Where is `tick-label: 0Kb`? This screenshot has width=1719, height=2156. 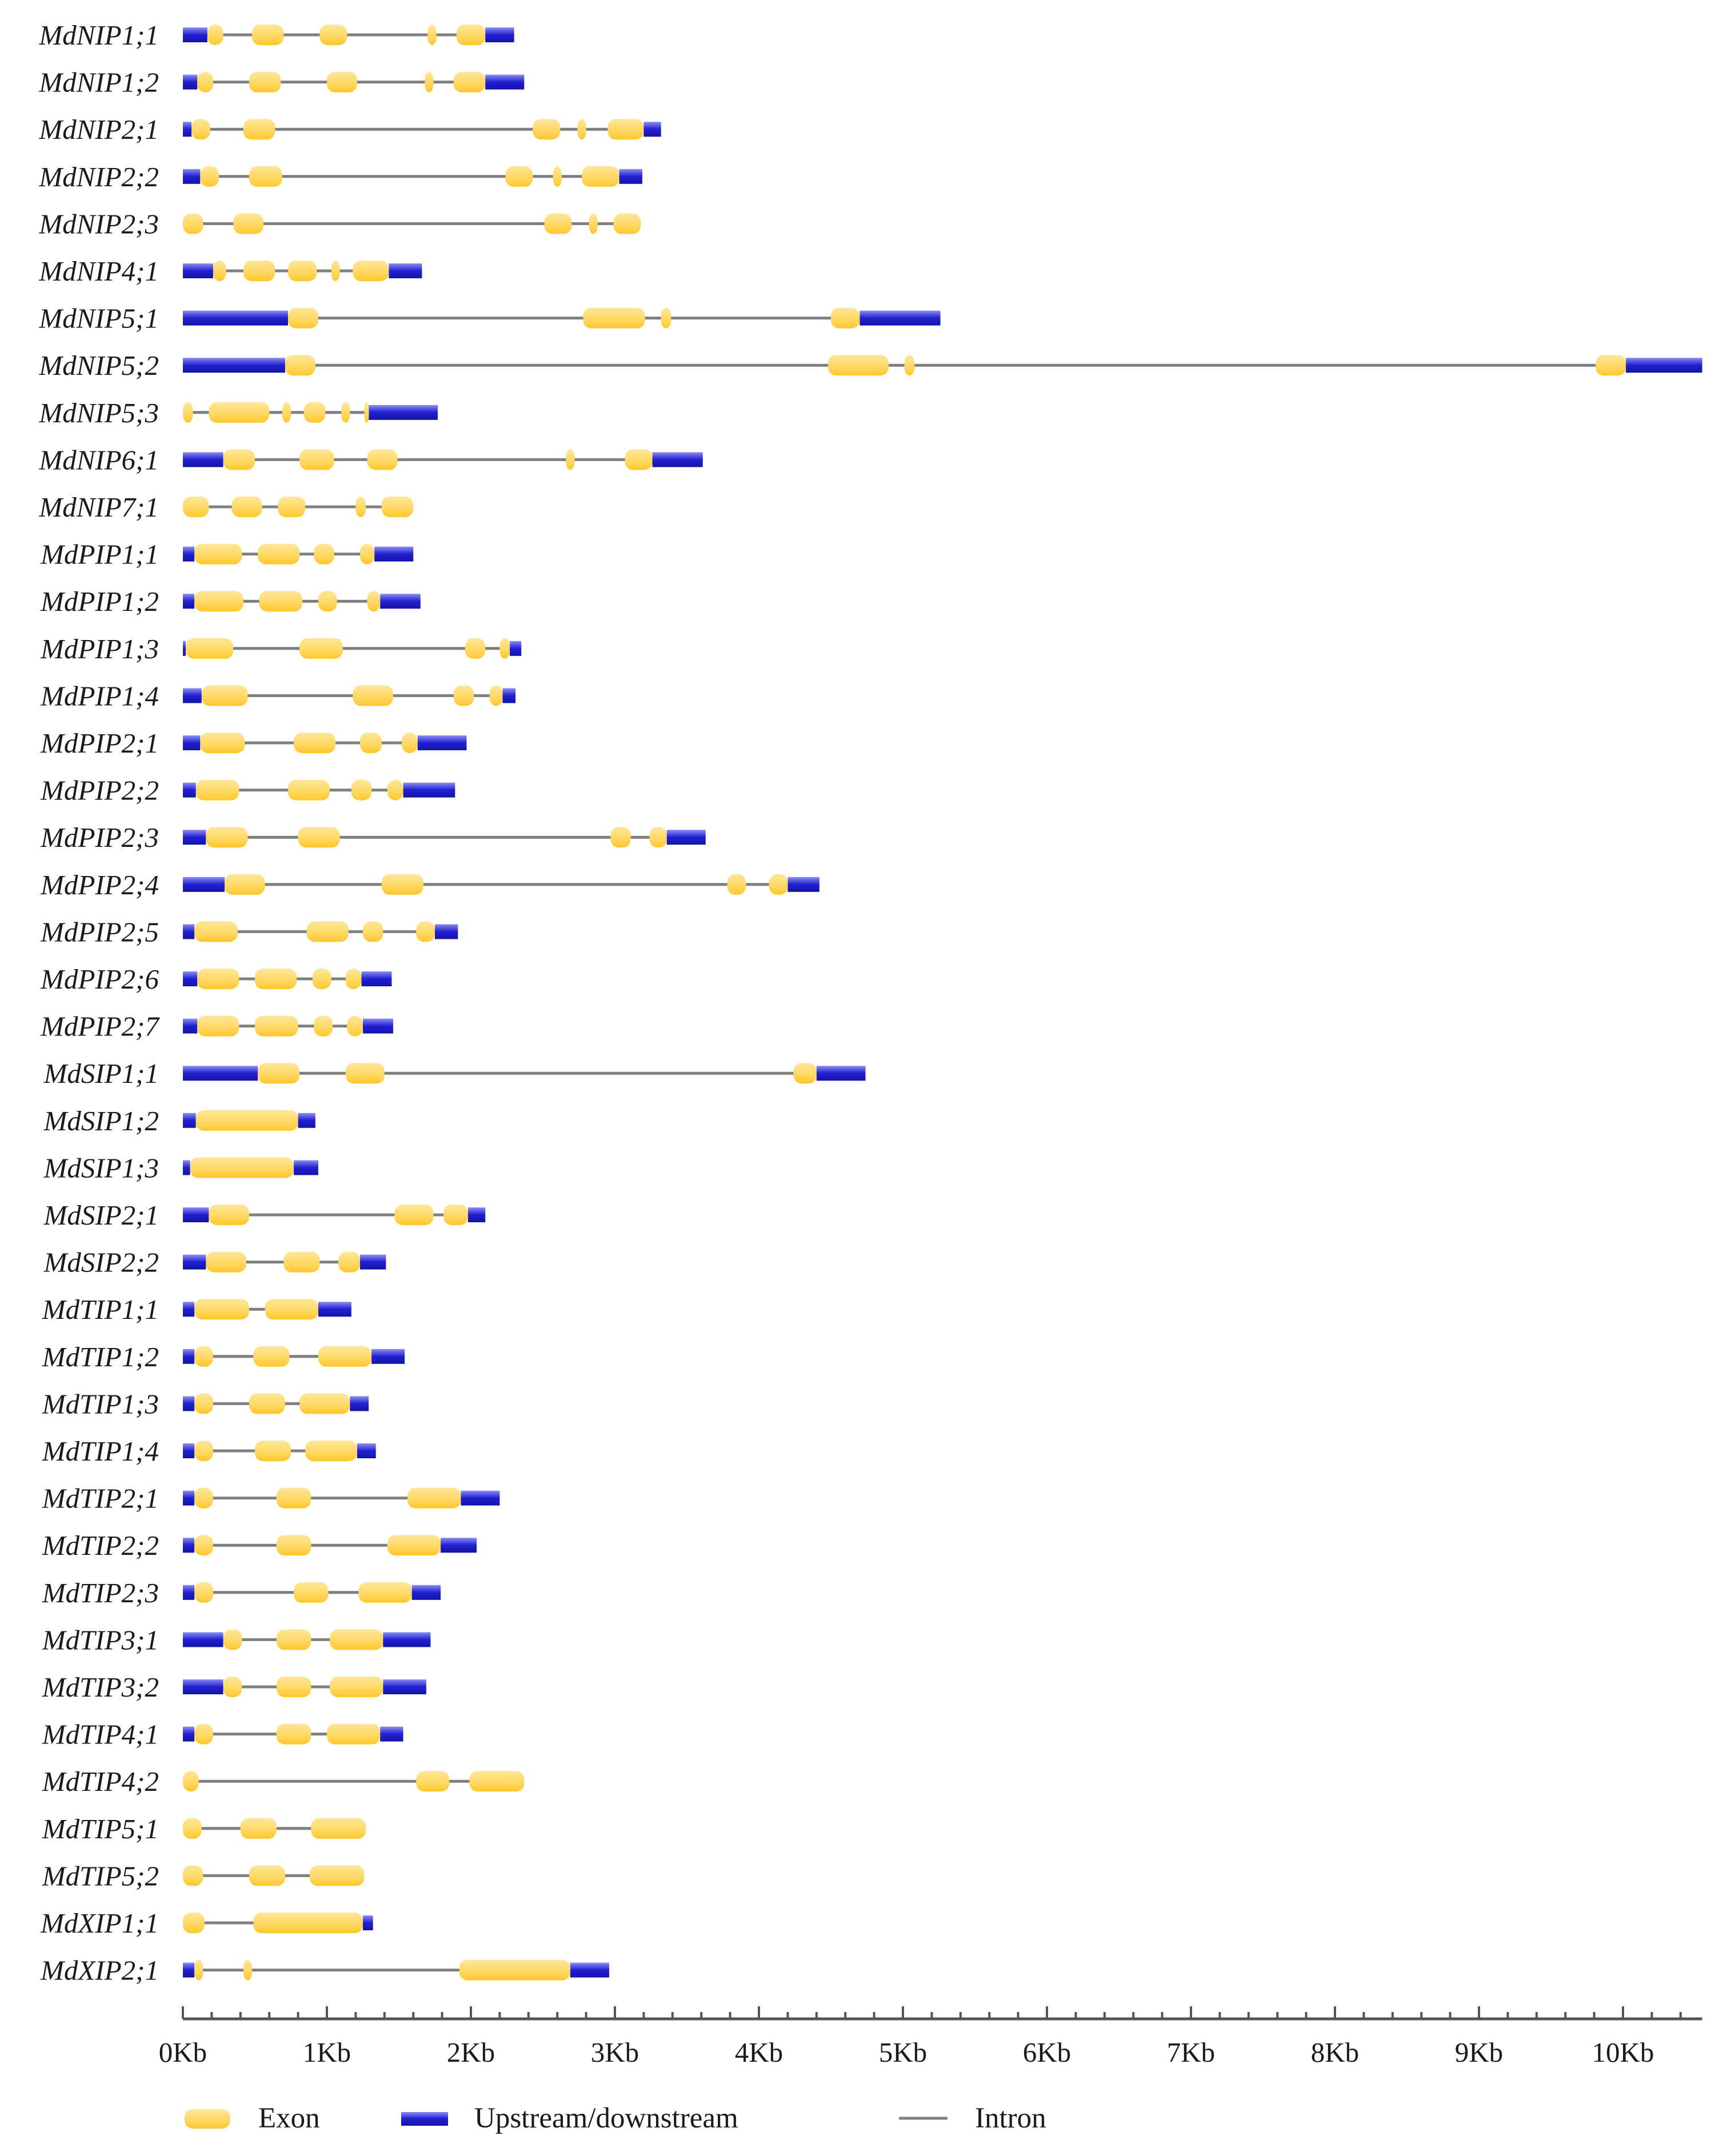
tick-label: 0Kb is located at coordinates (183, 2052).